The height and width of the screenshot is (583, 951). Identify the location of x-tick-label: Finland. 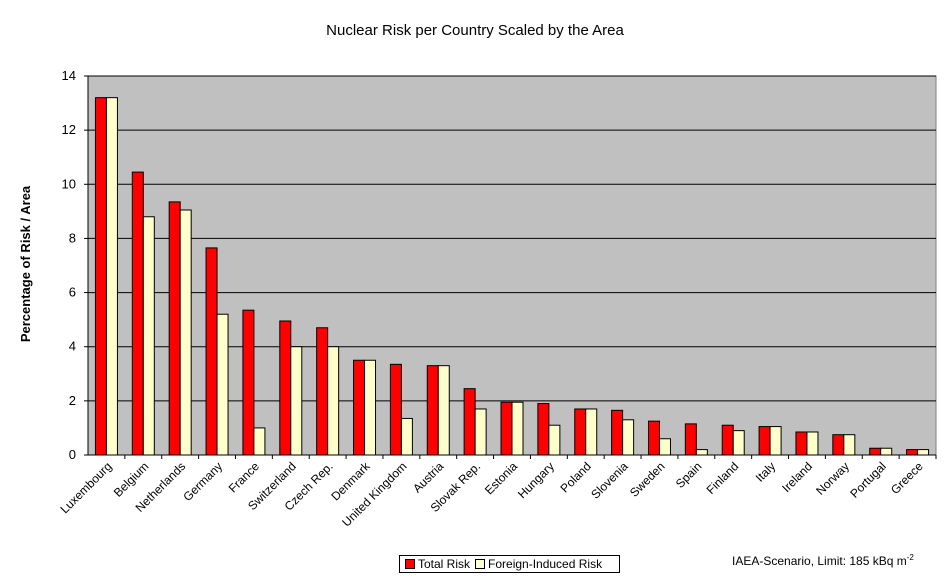
(723, 478).